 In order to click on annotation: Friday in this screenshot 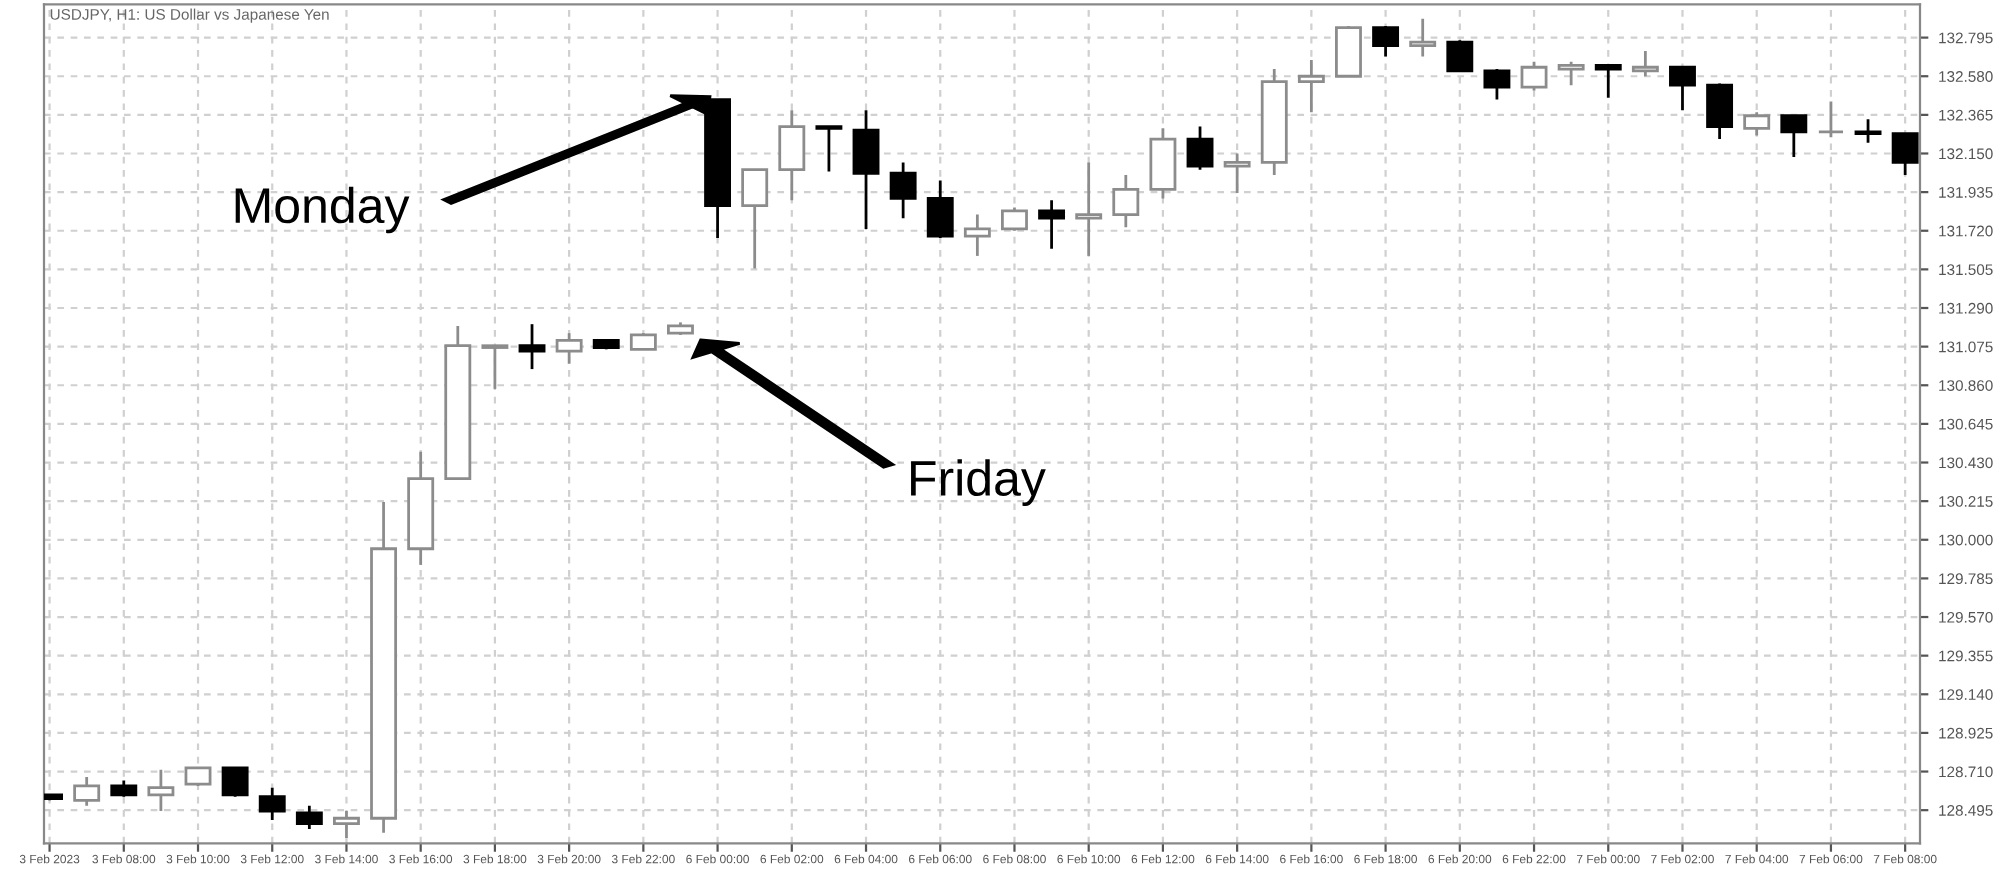, I will do `click(978, 482)`.